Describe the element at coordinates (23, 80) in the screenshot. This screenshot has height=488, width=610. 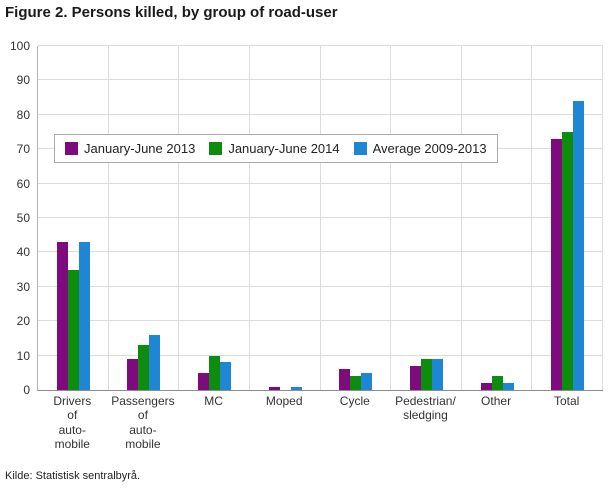
I see `y-tick-label: 90` at that location.